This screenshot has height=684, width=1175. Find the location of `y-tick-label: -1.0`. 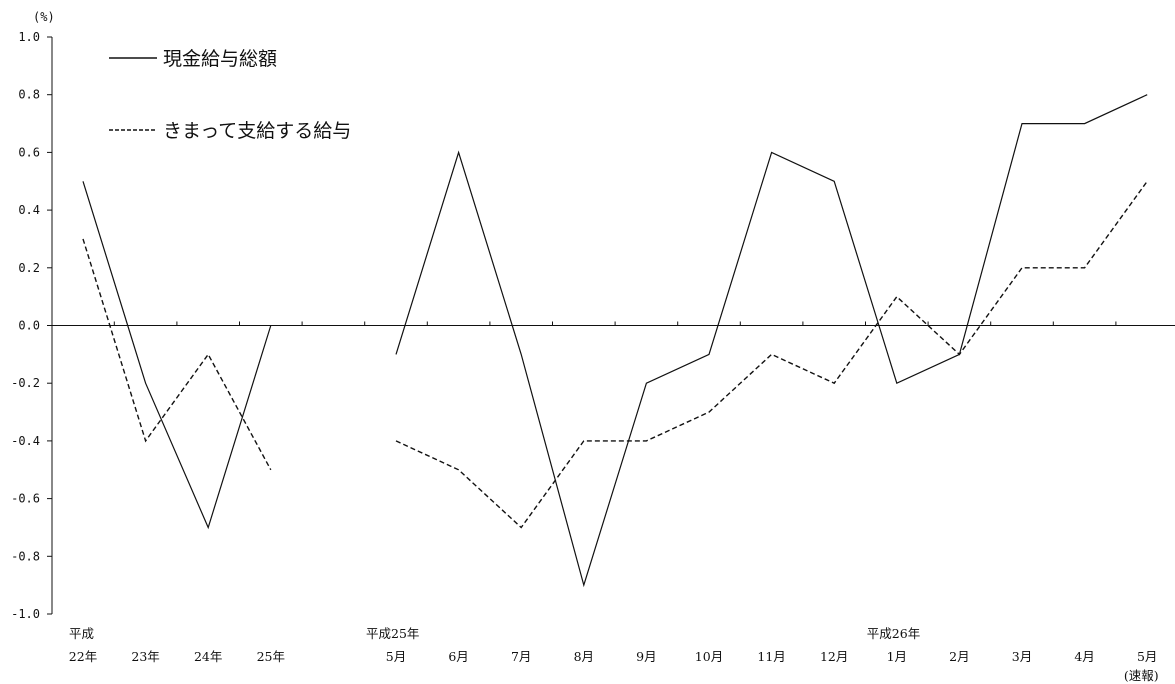

y-tick-label: -1.0 is located at coordinates (25, 614).